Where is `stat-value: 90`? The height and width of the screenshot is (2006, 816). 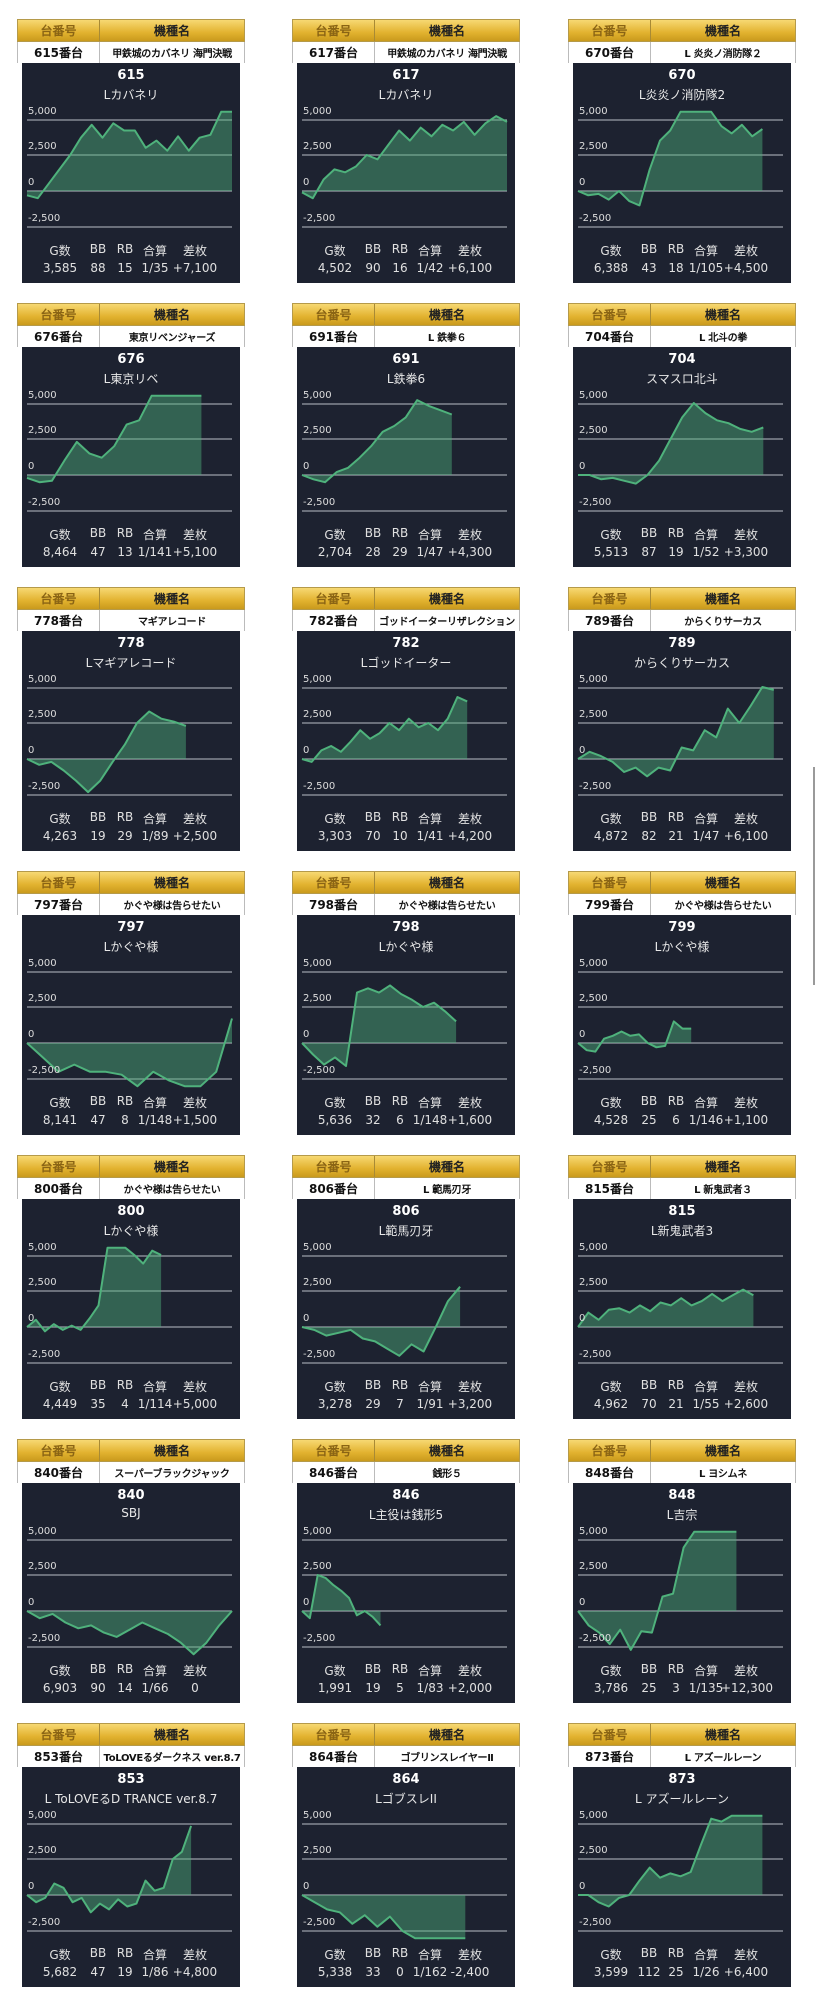
stat-value: 90 is located at coordinates (98, 1688).